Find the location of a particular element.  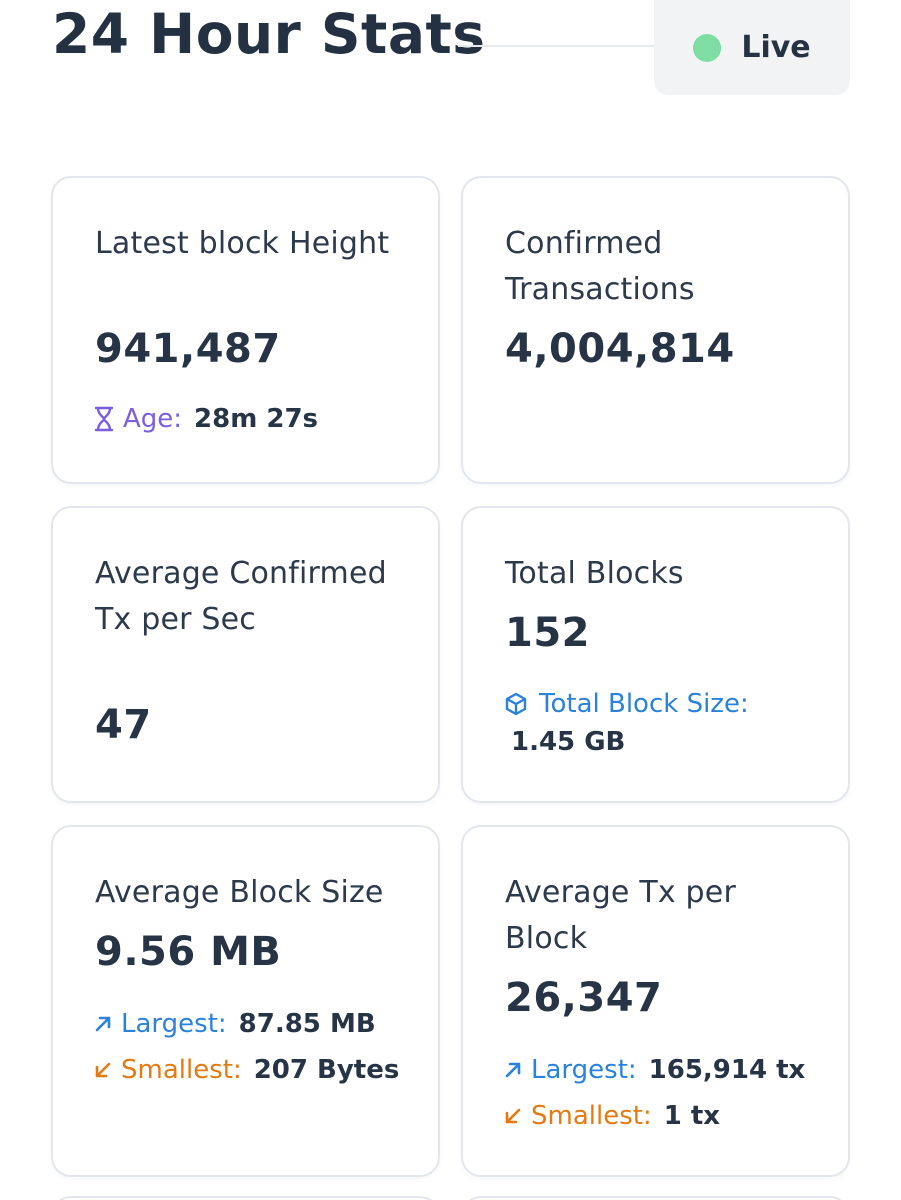

card-latest-block-height: Latest block Height 941,487 Age: 28m 27s is located at coordinates (245, 330).